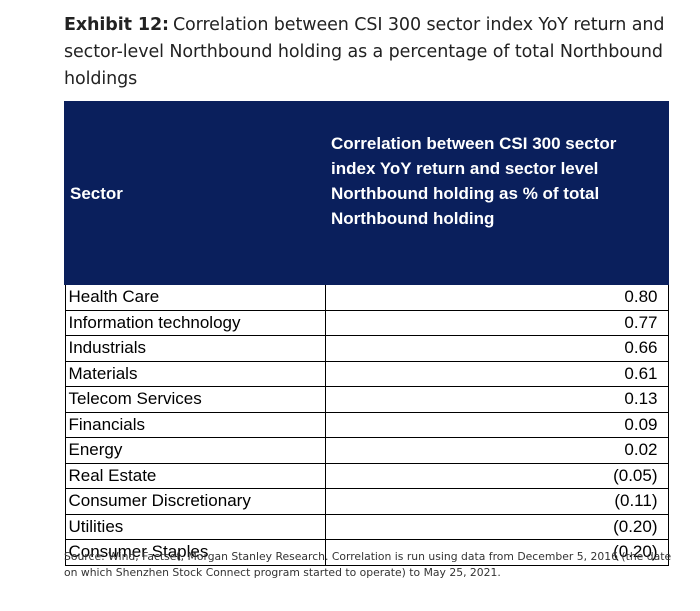 This screenshot has height=611, width=700. Describe the element at coordinates (116, 25) in the screenshot. I see `exhibit-label: Exhibit 12:` at that location.